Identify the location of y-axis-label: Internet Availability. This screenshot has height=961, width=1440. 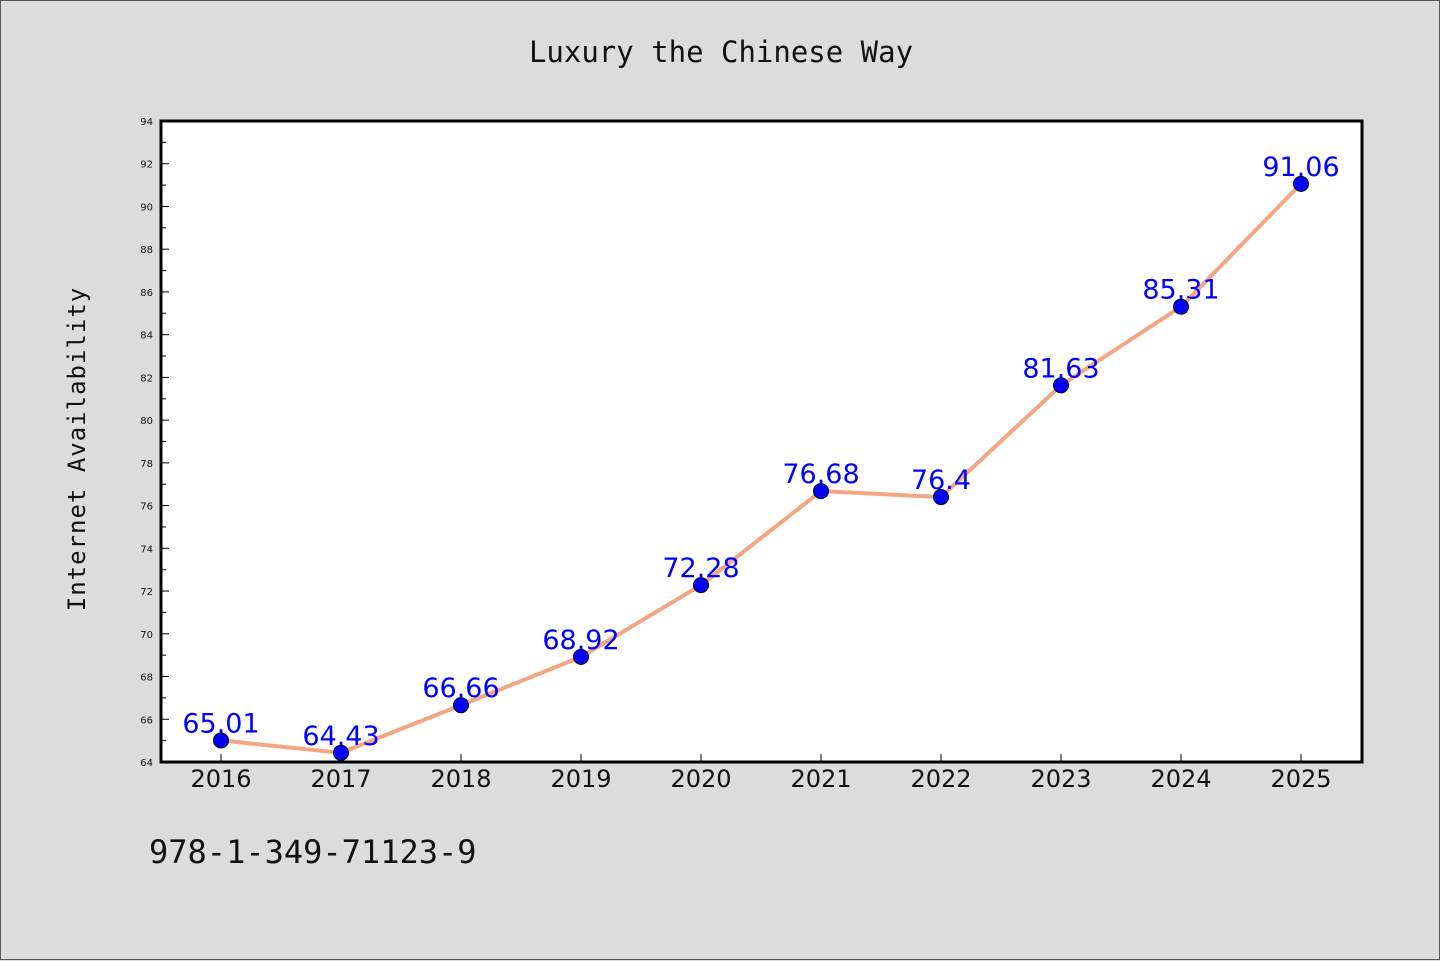
(77, 449).